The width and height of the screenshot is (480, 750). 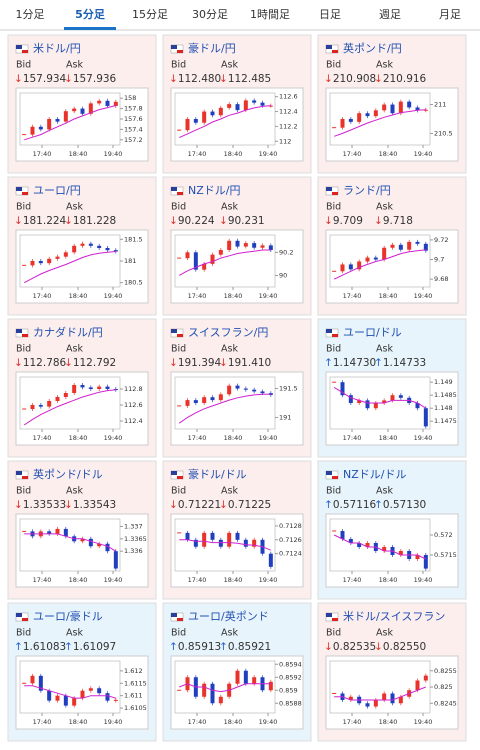 I want to click on y-tick-label: 0.572, so click(x=443, y=535).